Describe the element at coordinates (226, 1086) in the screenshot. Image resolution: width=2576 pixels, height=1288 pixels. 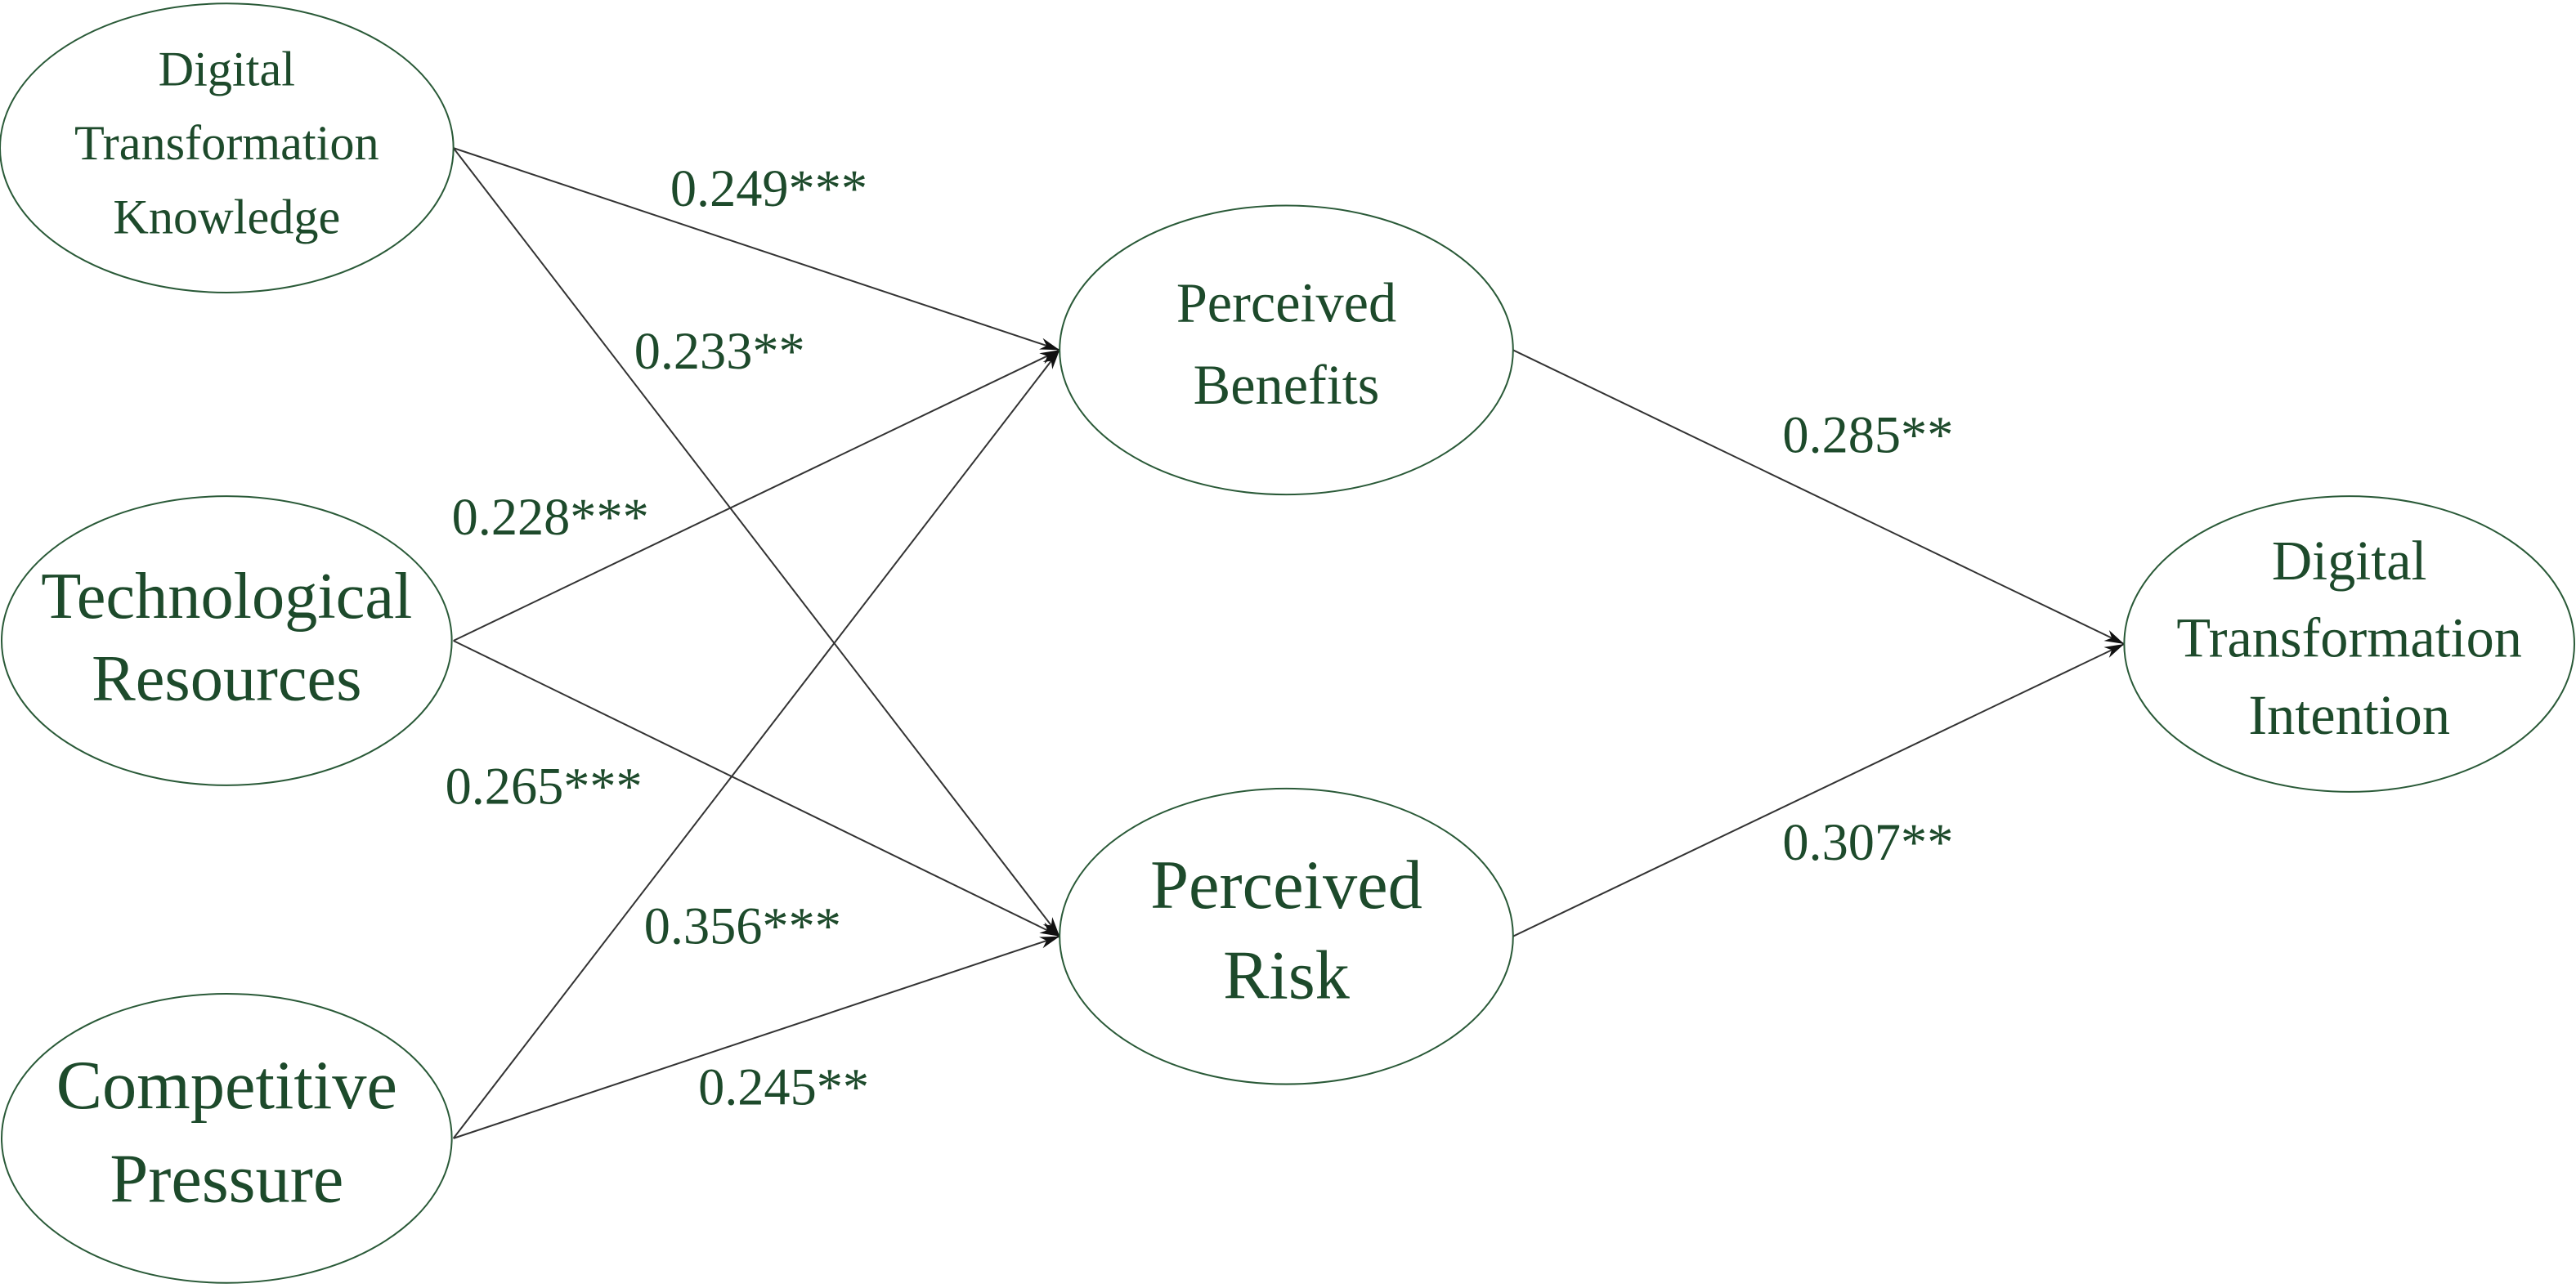
I see `node-label: Competitive` at that location.